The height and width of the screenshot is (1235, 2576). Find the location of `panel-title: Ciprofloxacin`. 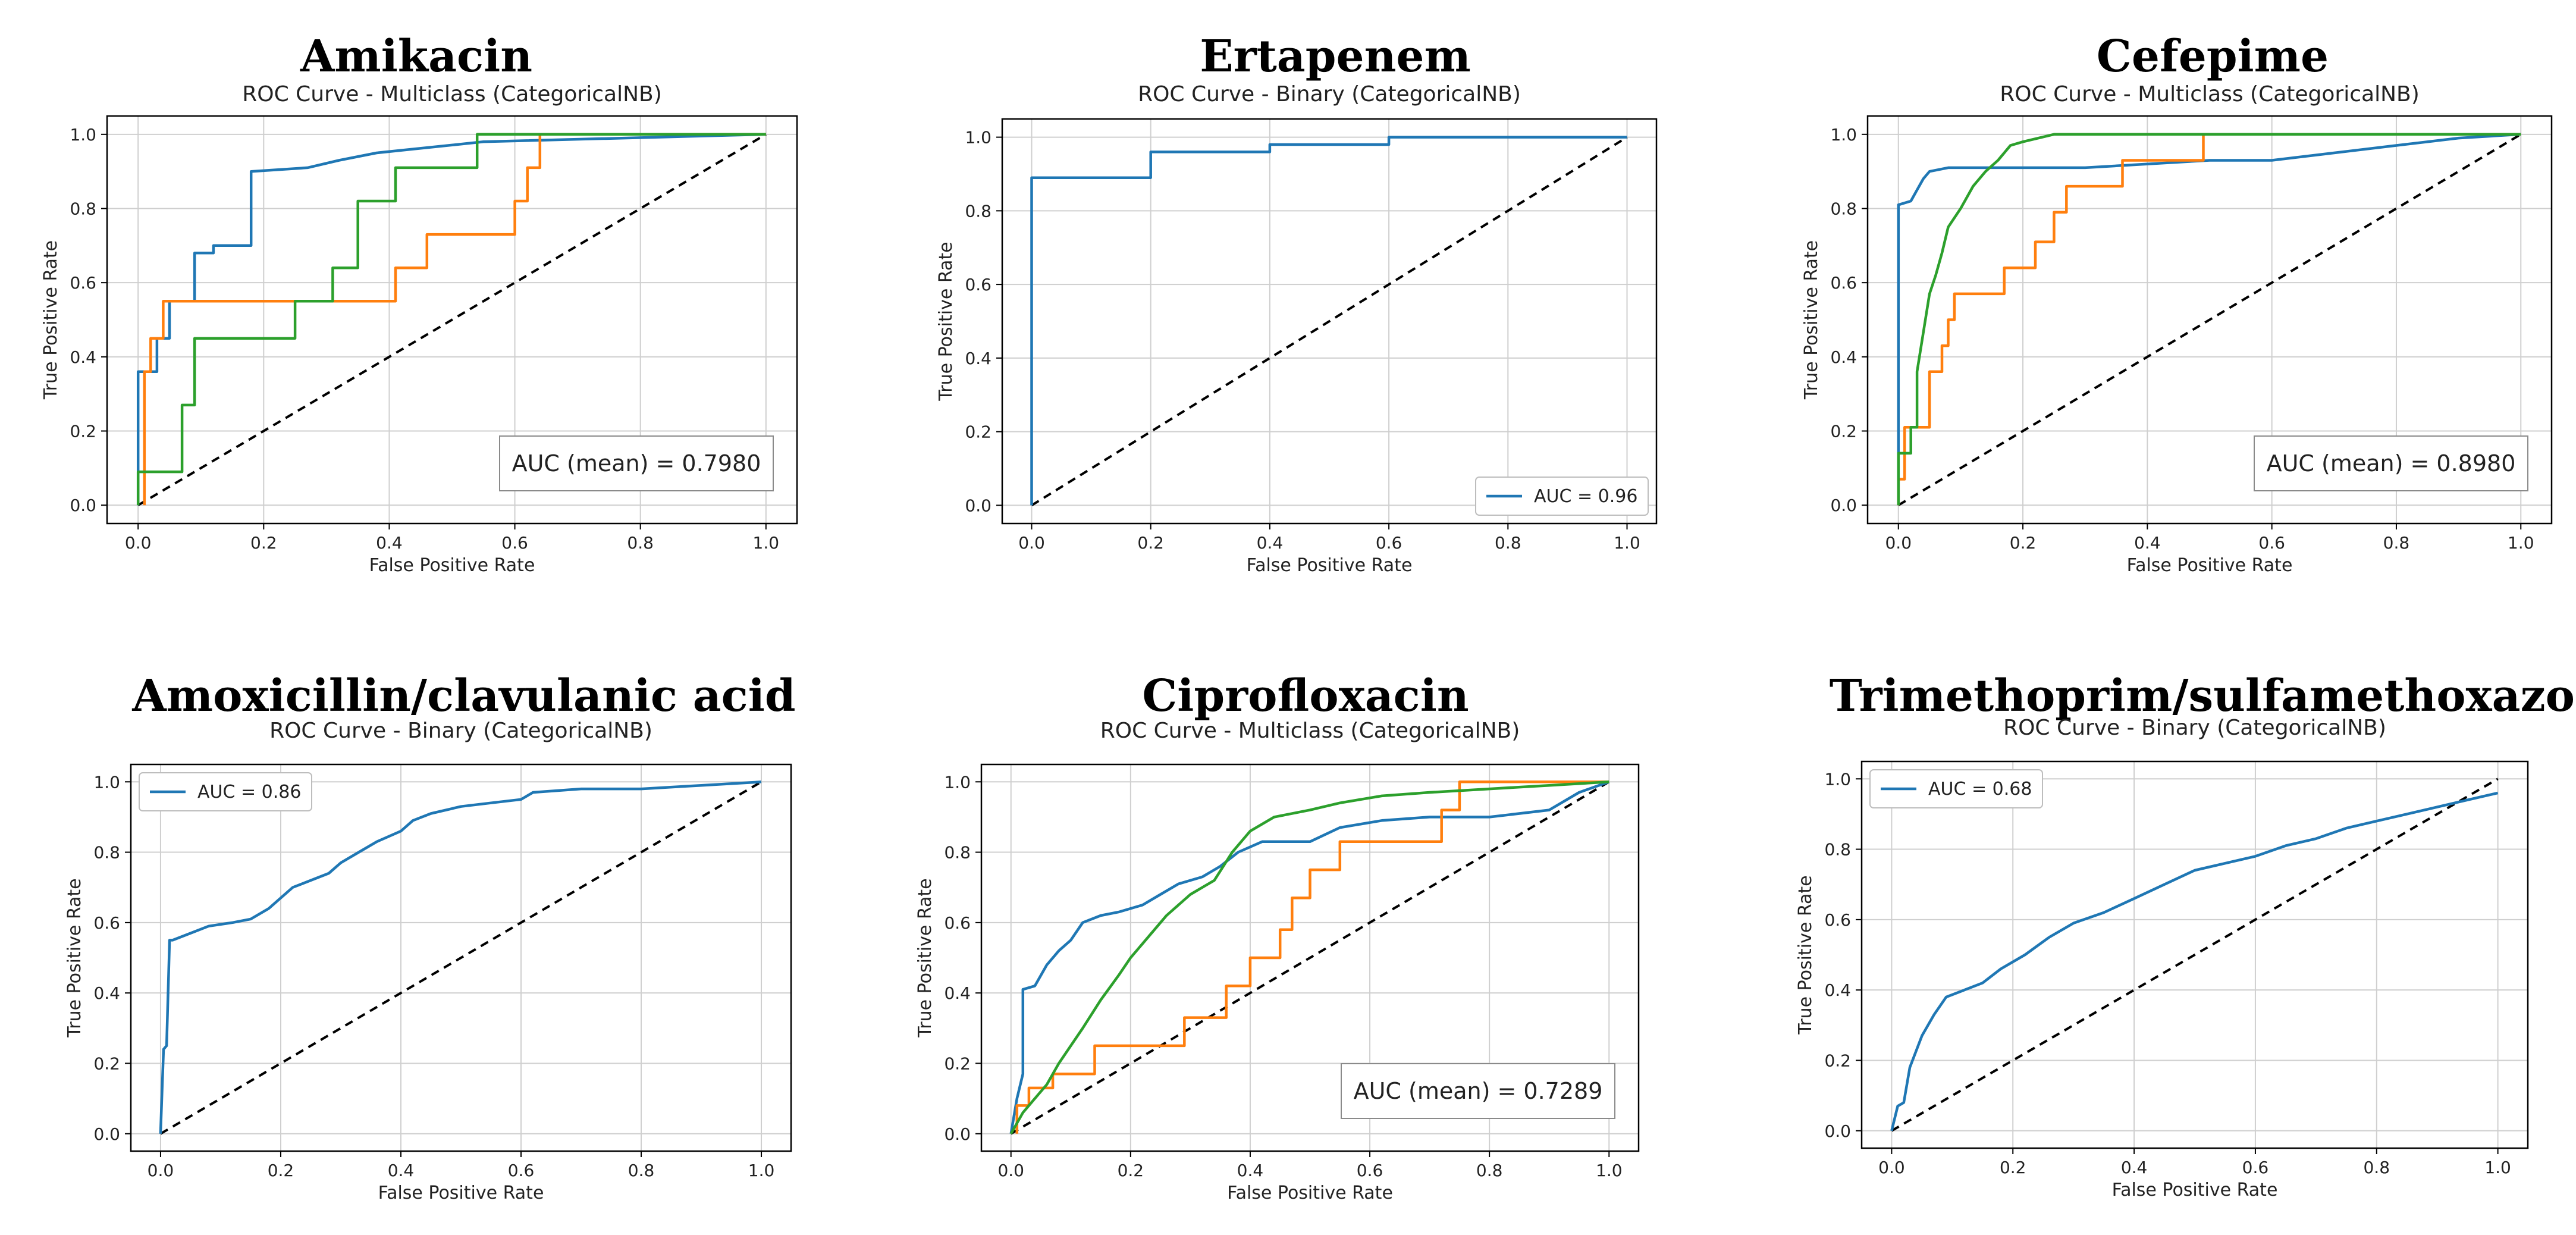

panel-title: Ciprofloxacin is located at coordinates (1305, 696).